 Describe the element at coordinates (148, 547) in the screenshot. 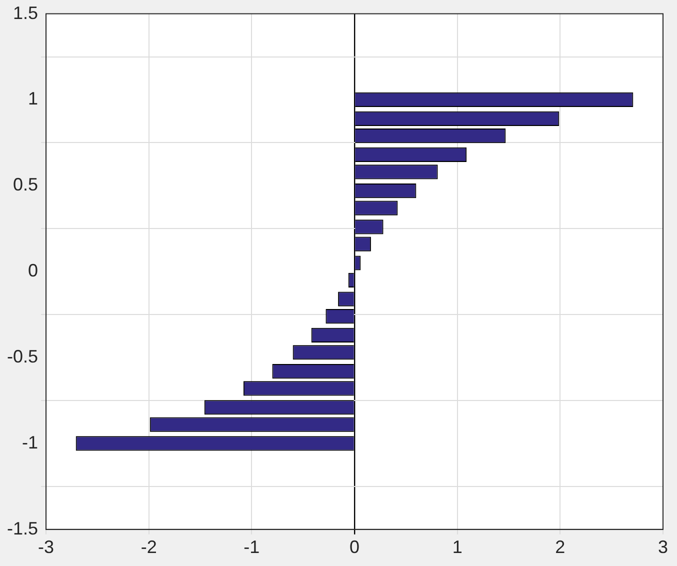

I see `x-tick-label: -2` at that location.